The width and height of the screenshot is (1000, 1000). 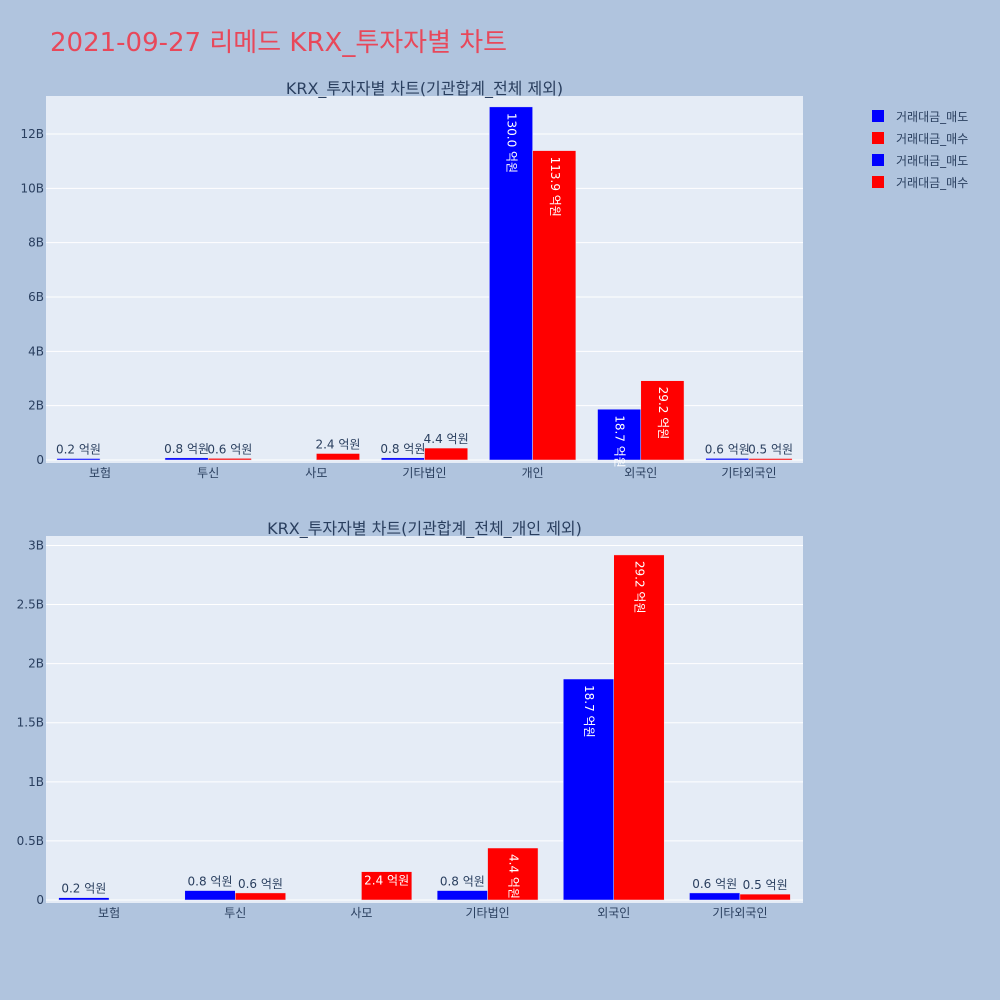 I want to click on y-tick-label: 12B, so click(x=32, y=134).